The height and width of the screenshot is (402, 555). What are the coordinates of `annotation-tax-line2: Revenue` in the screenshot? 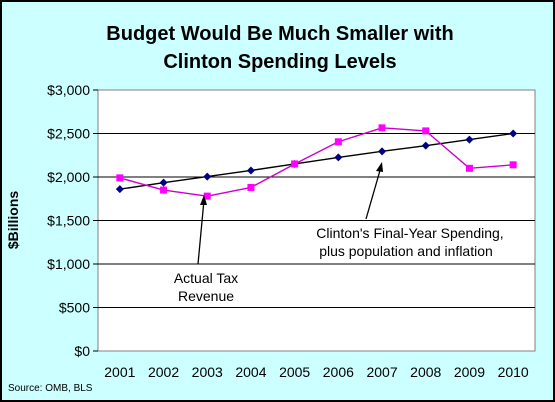 It's located at (206, 296).